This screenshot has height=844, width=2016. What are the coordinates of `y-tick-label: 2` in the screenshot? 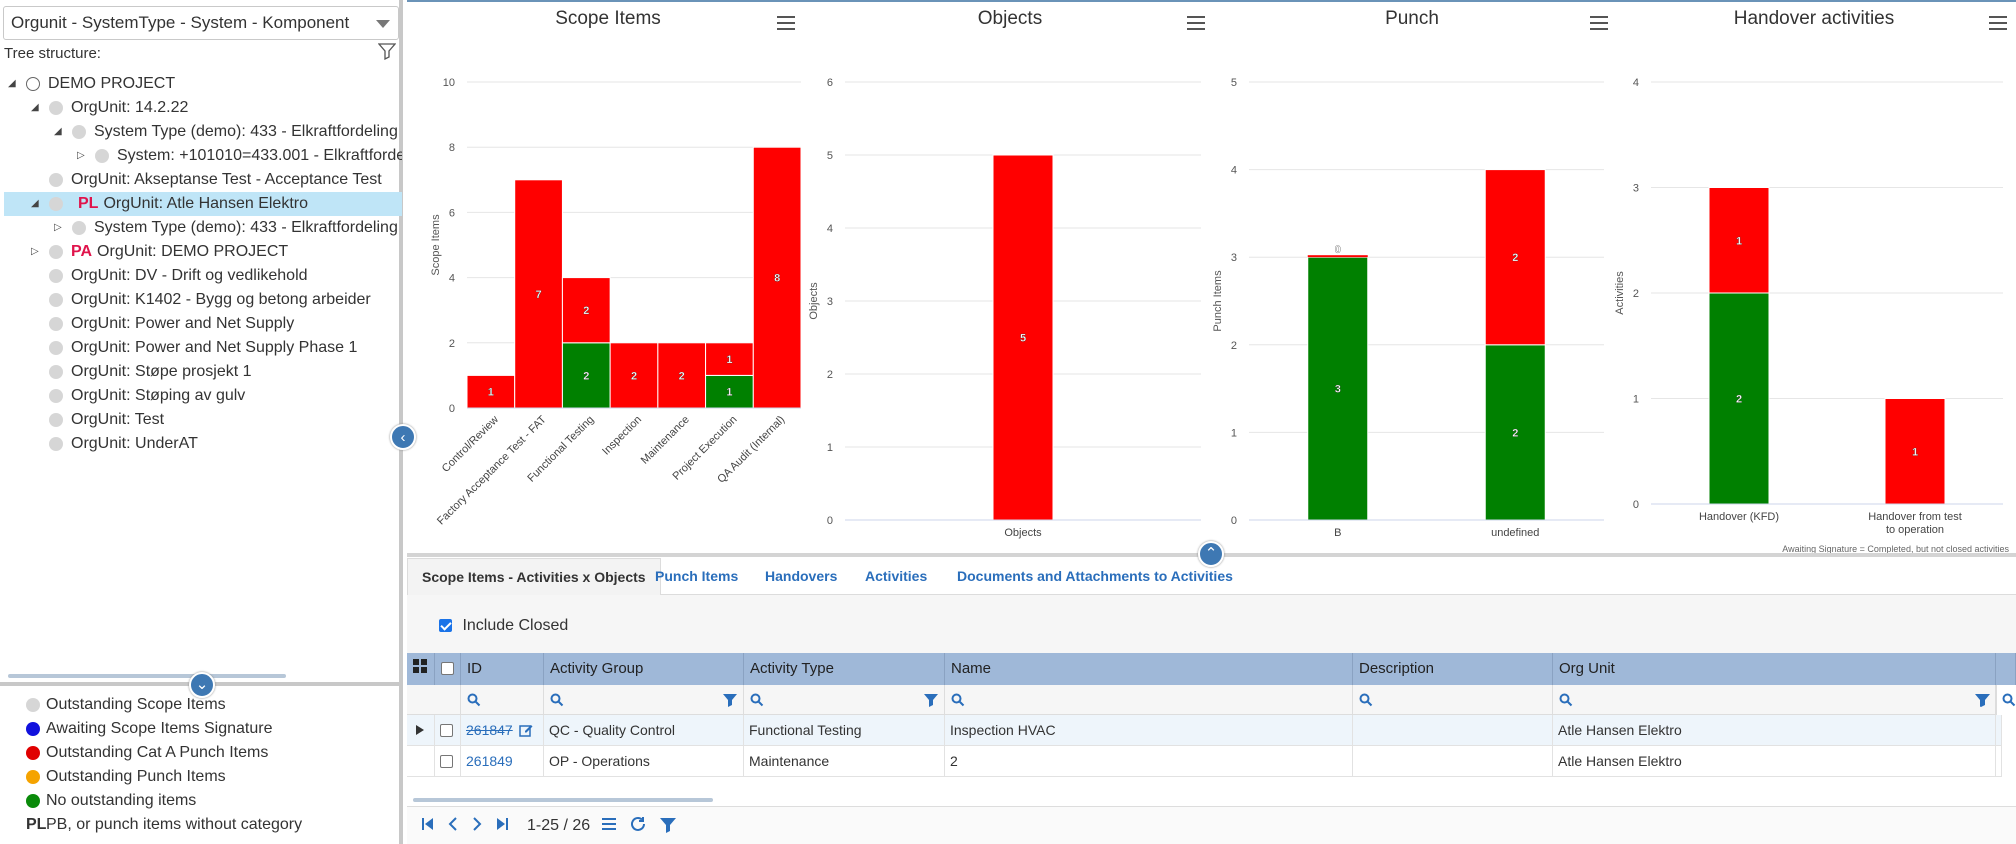 It's located at (1636, 294).